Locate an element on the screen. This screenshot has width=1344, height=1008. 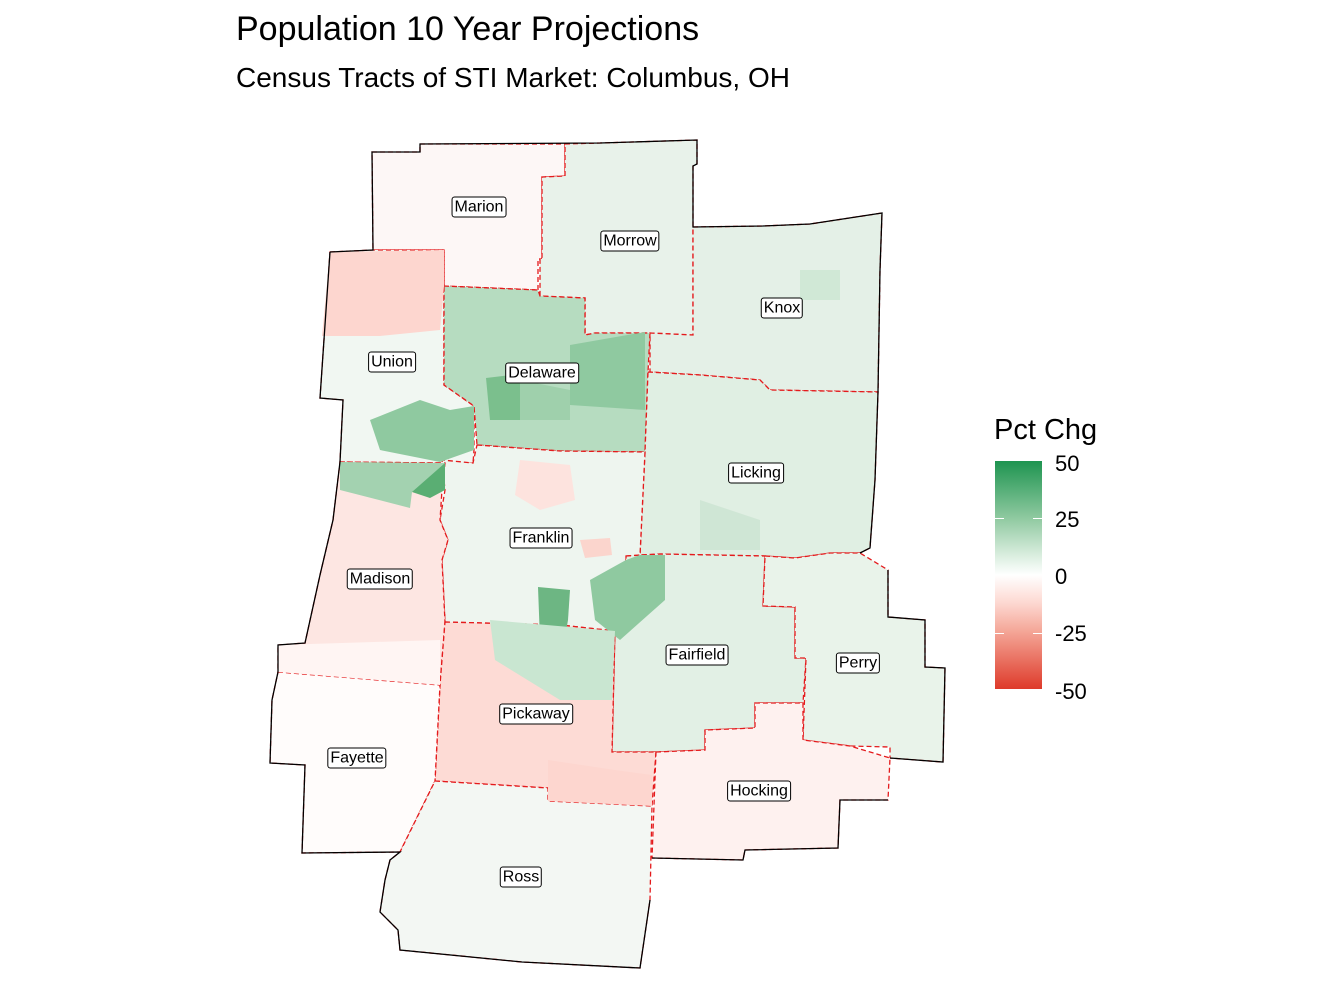
county-label-licking: Licking is located at coordinates (756, 473).